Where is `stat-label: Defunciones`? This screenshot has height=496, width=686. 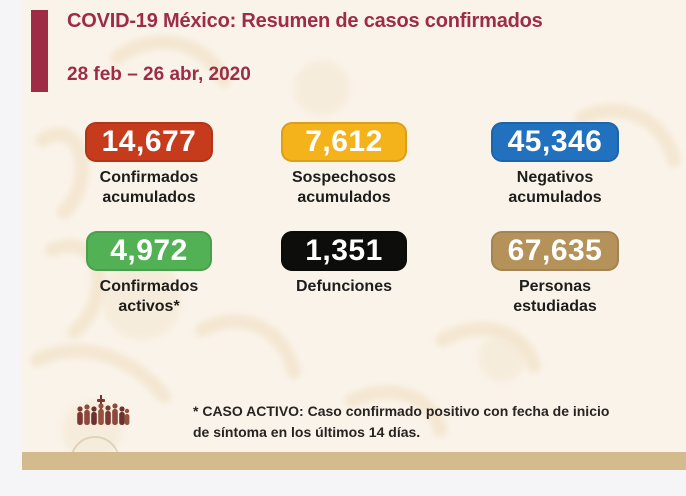 stat-label: Defunciones is located at coordinates (343, 286).